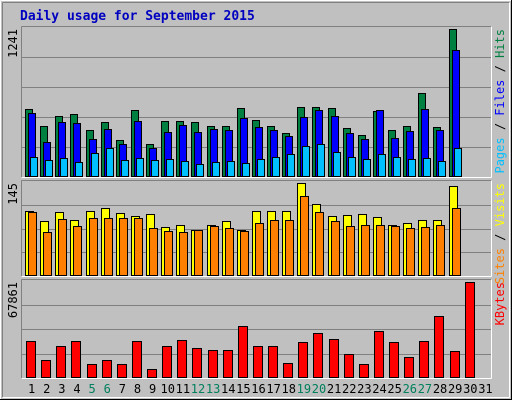  I want to click on legend-entry: Sites, so click(500, 266).